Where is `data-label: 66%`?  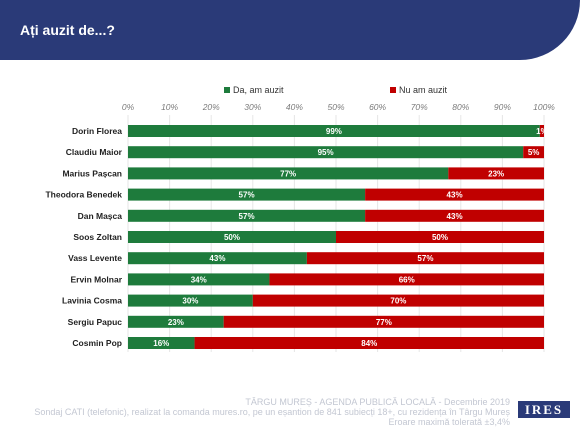 data-label: 66% is located at coordinates (407, 279).